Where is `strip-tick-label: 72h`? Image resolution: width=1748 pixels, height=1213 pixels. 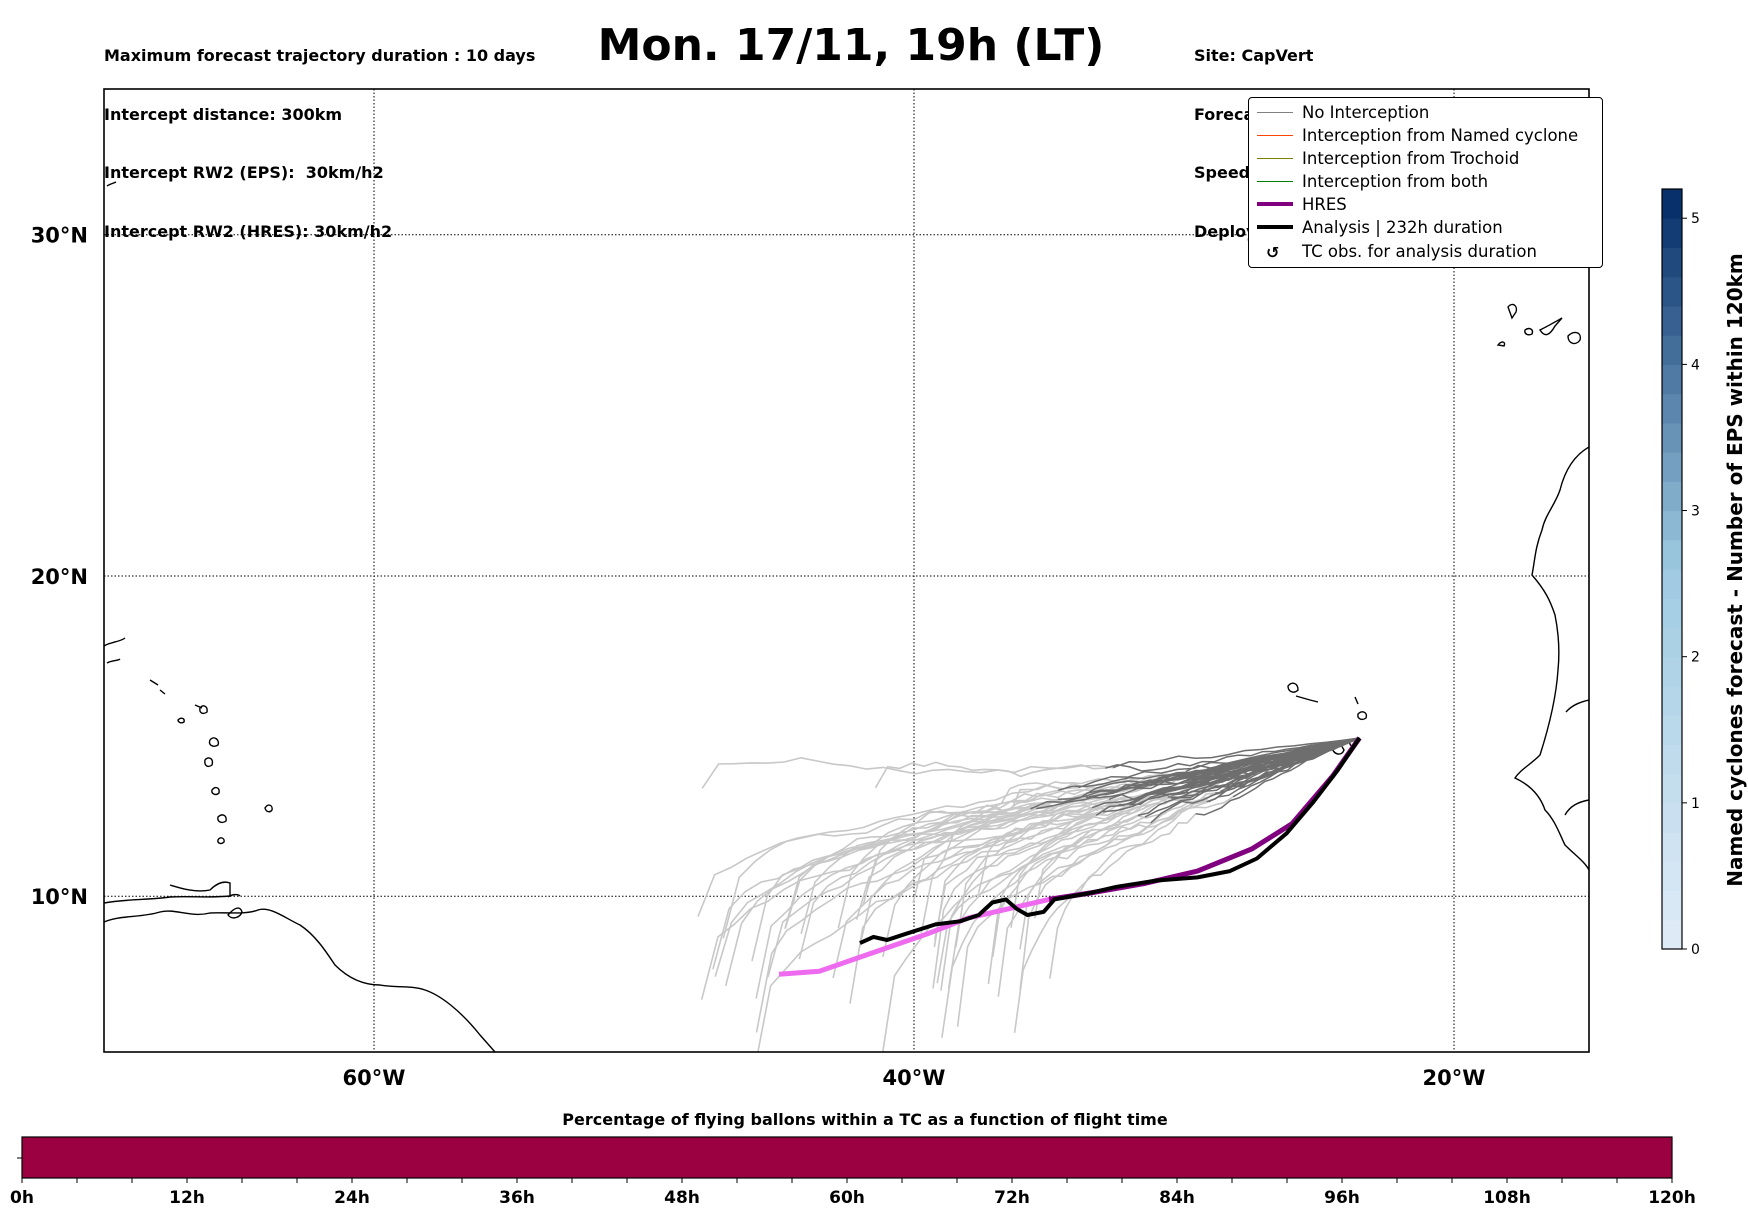 strip-tick-label: 72h is located at coordinates (1012, 1198).